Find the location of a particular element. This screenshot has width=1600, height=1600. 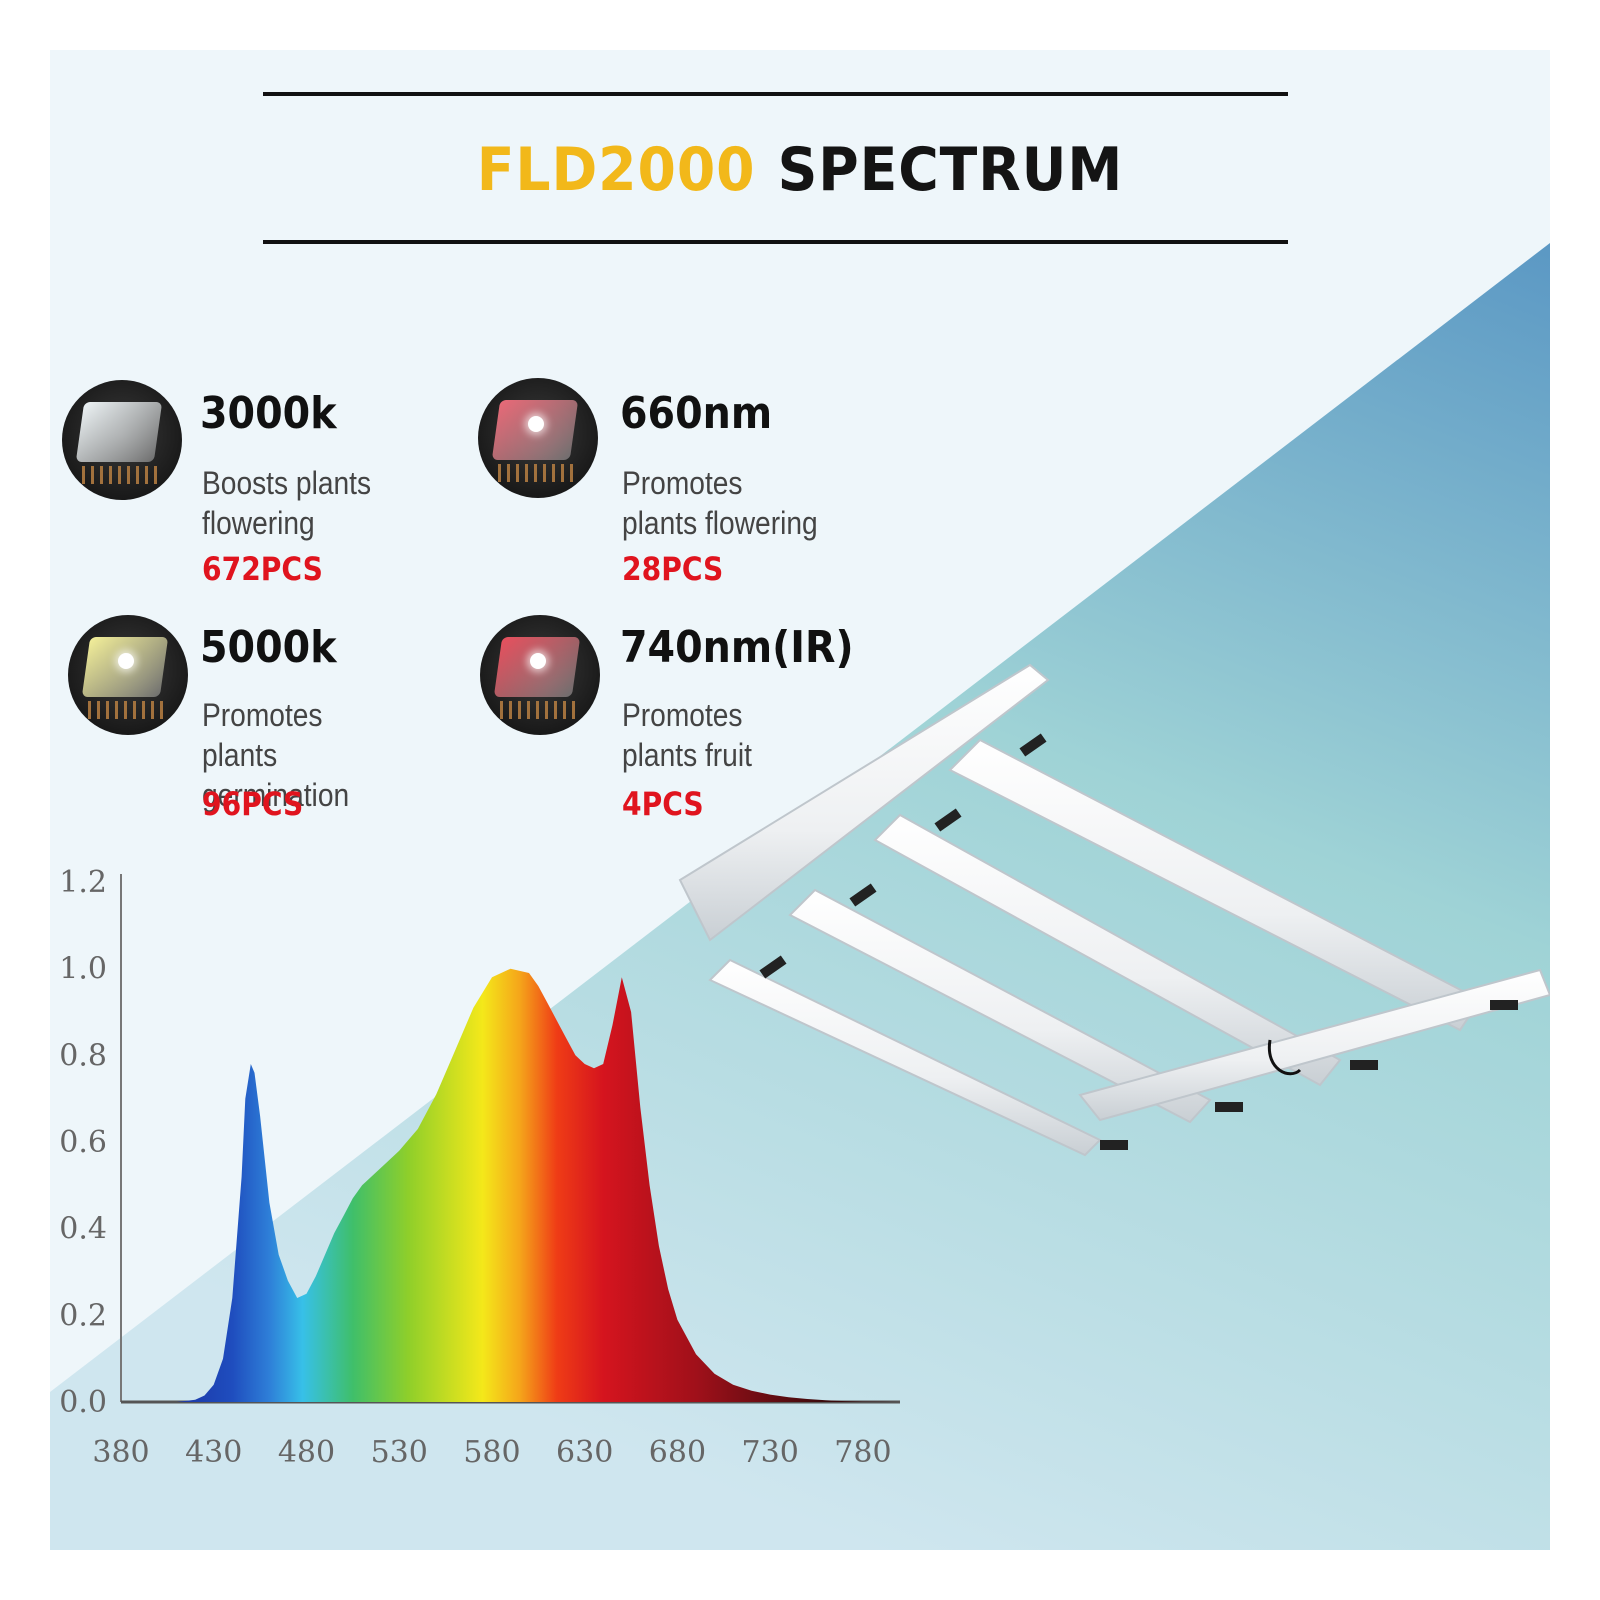

x-tick-label: 430 is located at coordinates (213, 1452).